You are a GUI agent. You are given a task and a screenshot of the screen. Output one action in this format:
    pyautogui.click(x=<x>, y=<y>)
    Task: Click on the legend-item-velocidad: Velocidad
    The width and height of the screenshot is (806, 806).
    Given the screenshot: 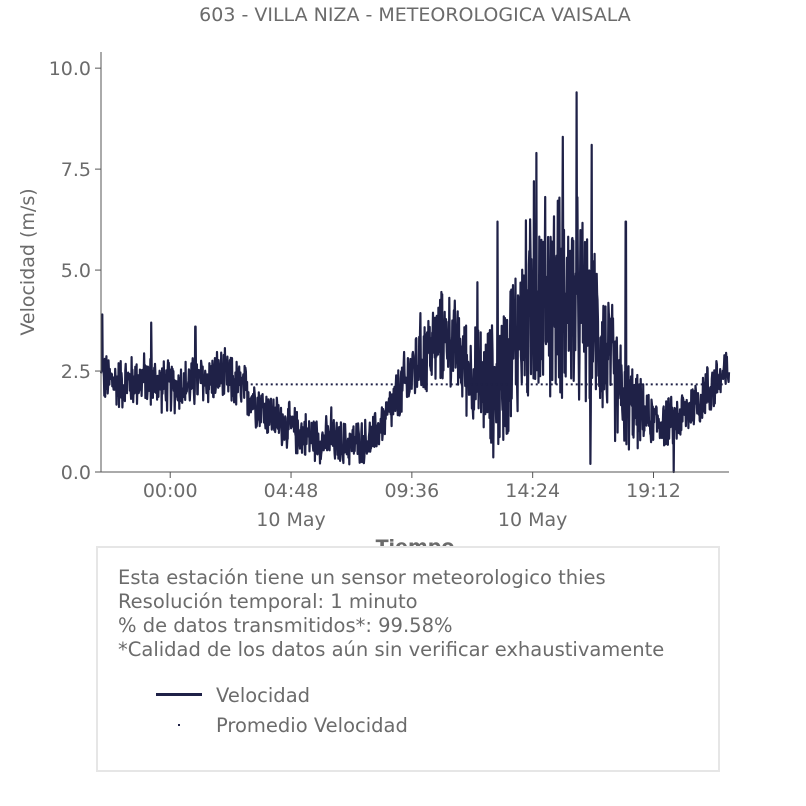 What is the action you would take?
    pyautogui.click(x=282, y=695)
    